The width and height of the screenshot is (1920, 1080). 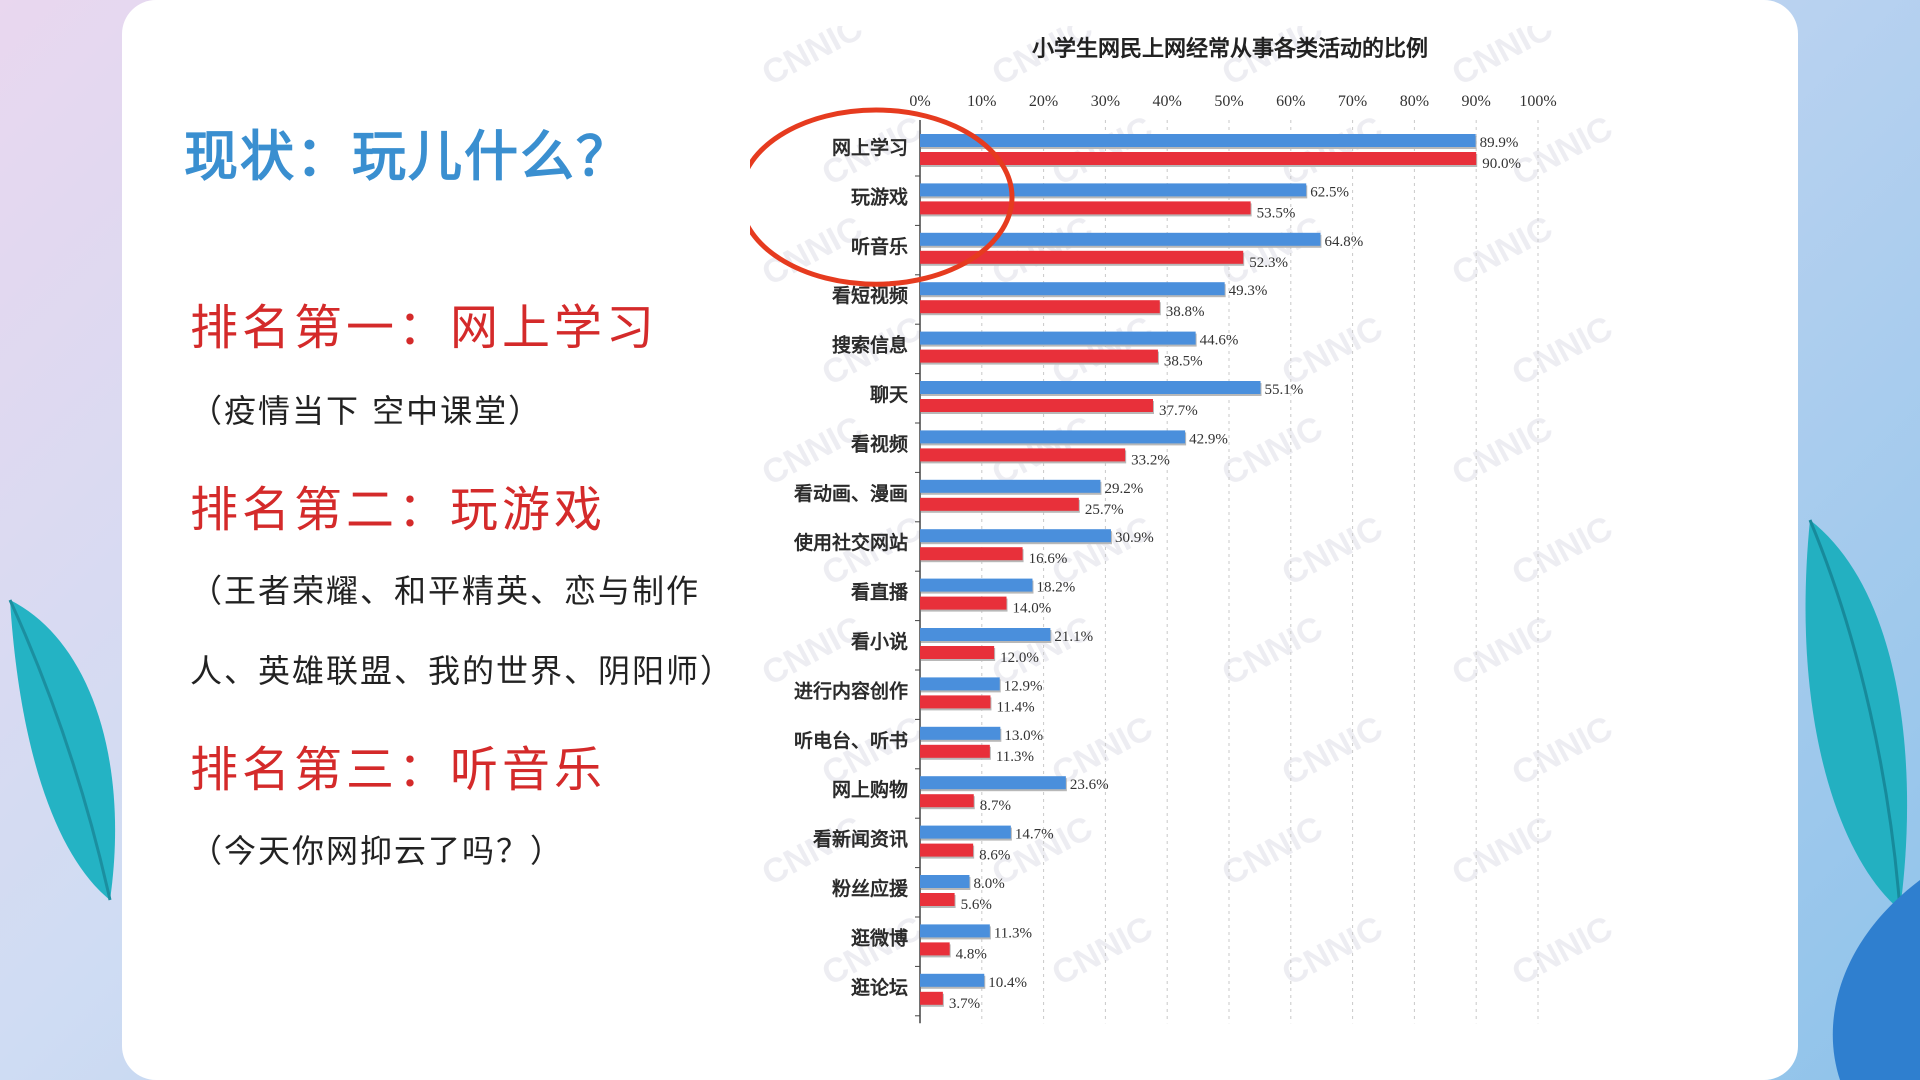 What do you see at coordinates (1104, 510) in the screenshot?
I see `value-label: 25.7%` at bounding box center [1104, 510].